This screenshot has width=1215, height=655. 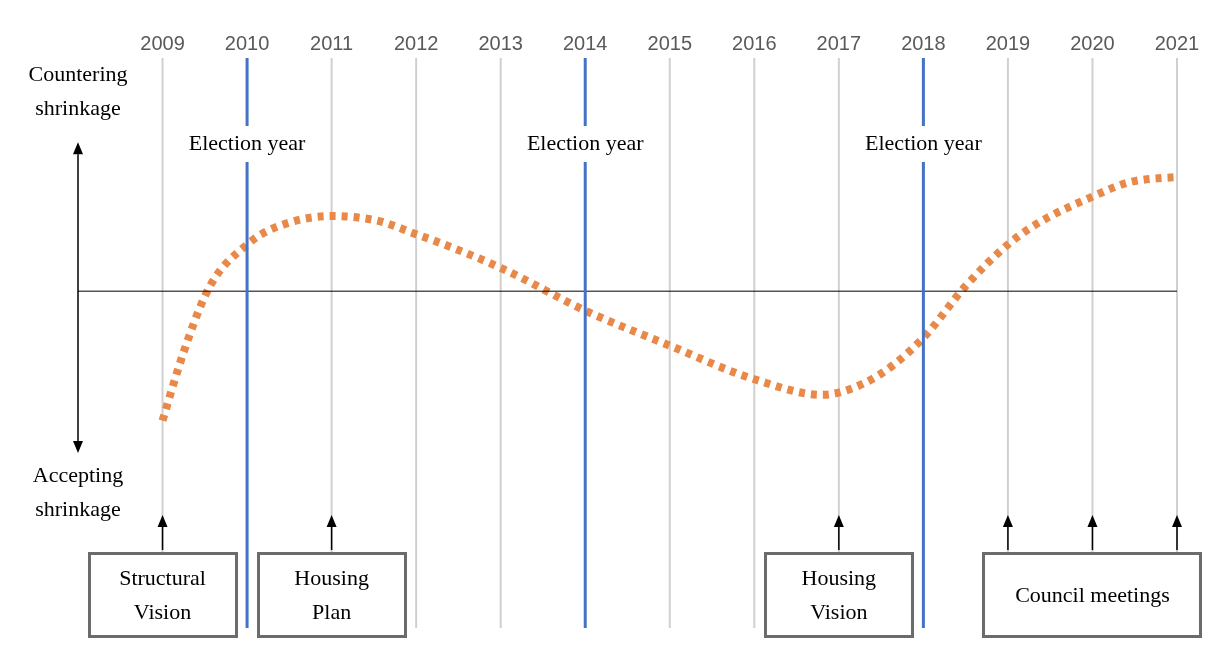 I want to click on x-tick-label: 2014, so click(x=585, y=43).